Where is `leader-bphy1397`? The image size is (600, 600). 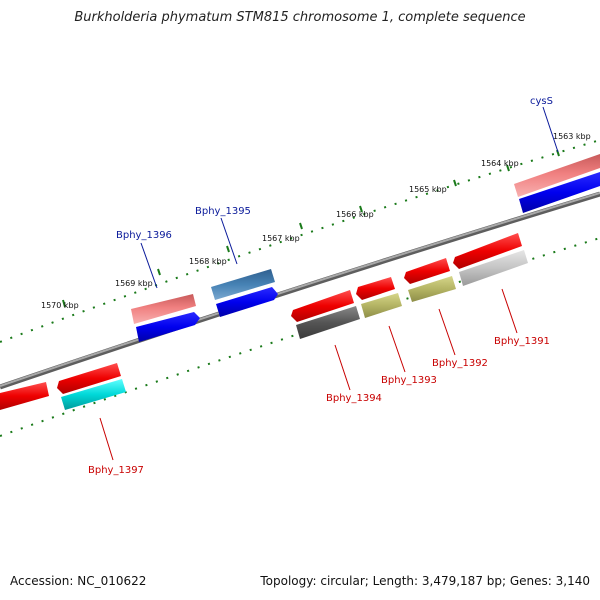
leader-bphy1397 is located at coordinates (106, 439).